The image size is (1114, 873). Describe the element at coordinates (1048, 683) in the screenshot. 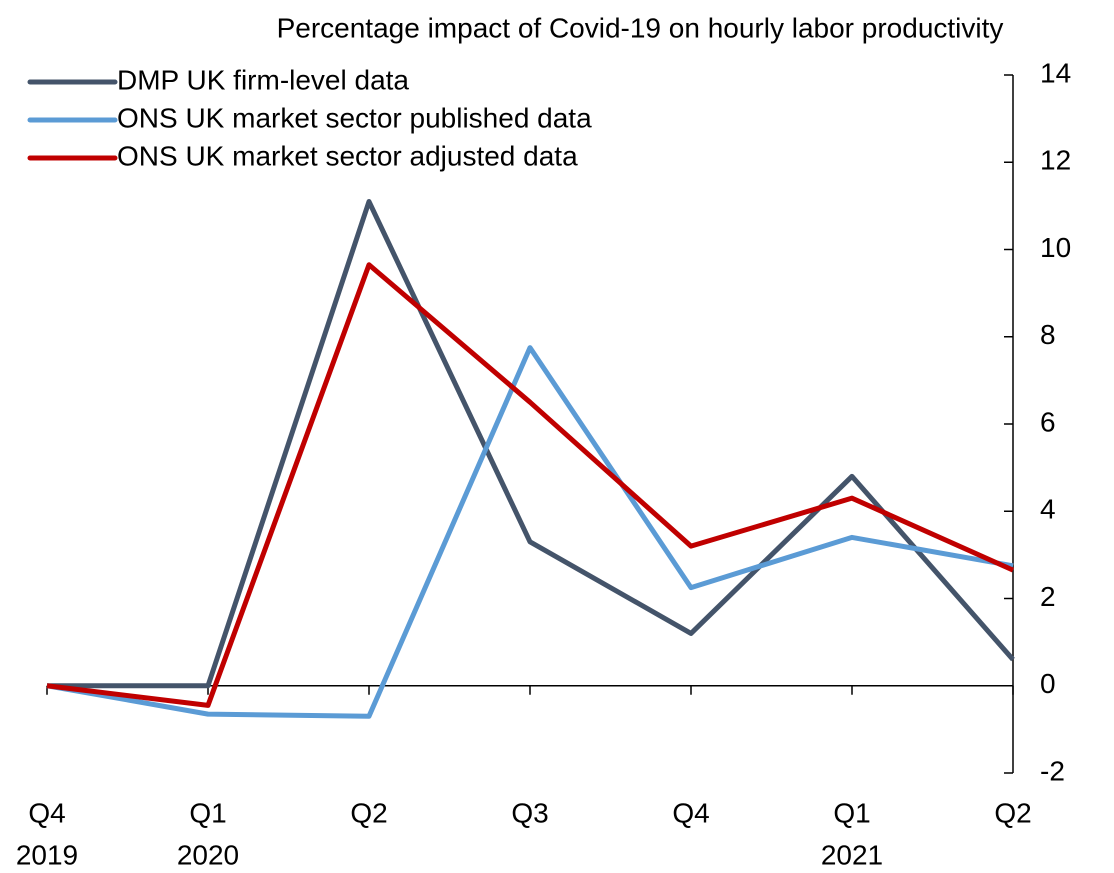

I see `y-tick-label: 0` at that location.